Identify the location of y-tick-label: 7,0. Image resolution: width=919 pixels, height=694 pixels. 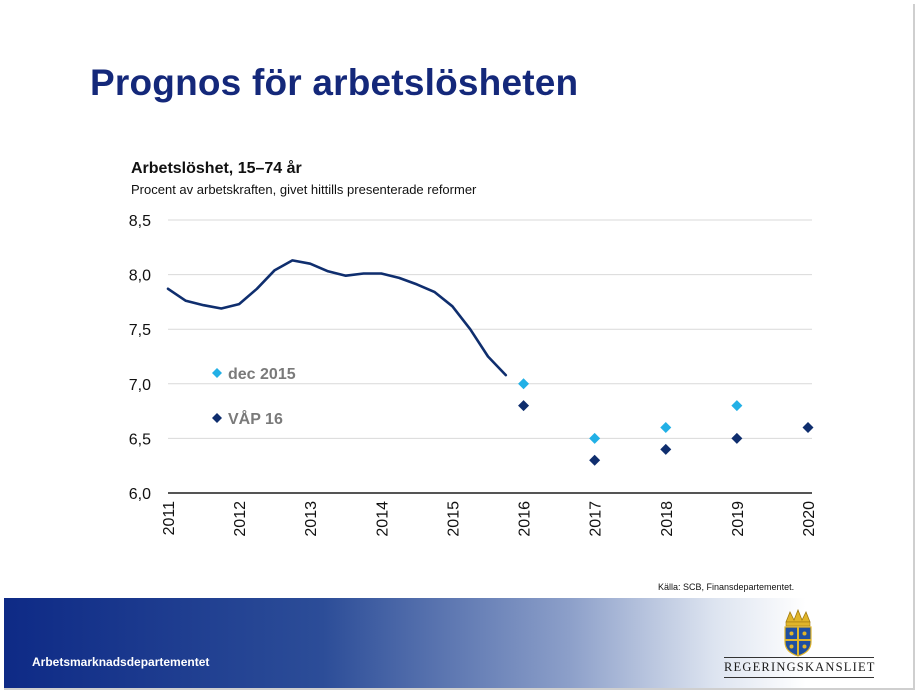
(140, 385).